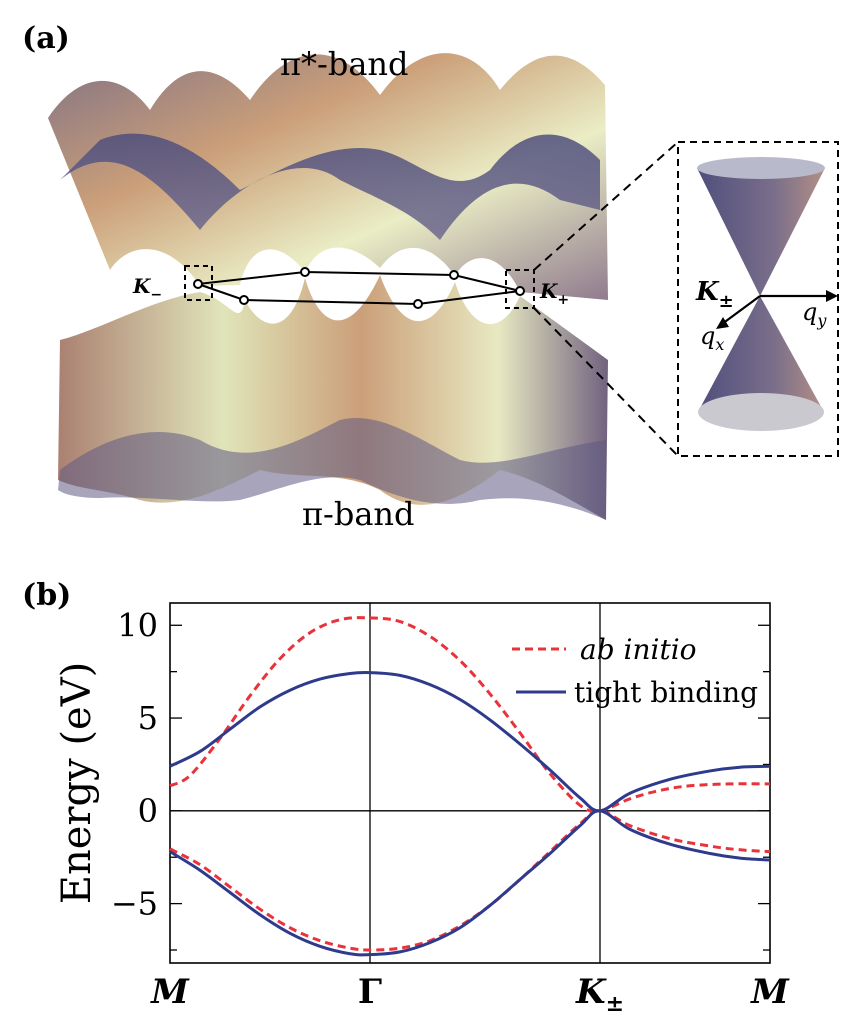 This screenshot has height=1027, width=854. Describe the element at coordinates (719, 344) in the screenshot. I see `qx-subscript: x` at that location.